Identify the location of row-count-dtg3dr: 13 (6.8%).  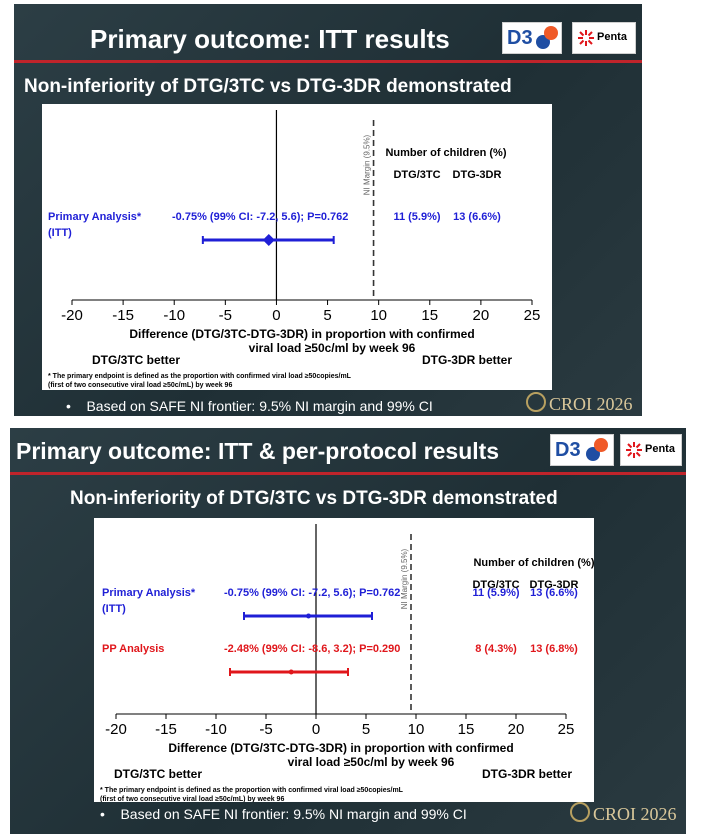
(554, 649).